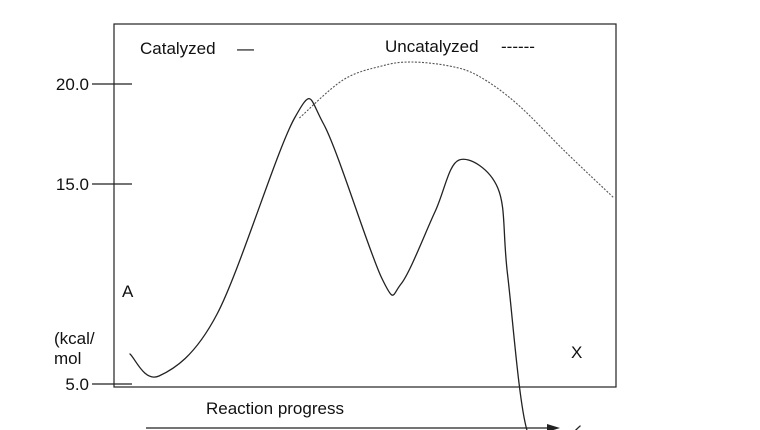 The width and height of the screenshot is (760, 430). What do you see at coordinates (74, 338) in the screenshot?
I see `y-axis-label-line-1: (kcal/` at bounding box center [74, 338].